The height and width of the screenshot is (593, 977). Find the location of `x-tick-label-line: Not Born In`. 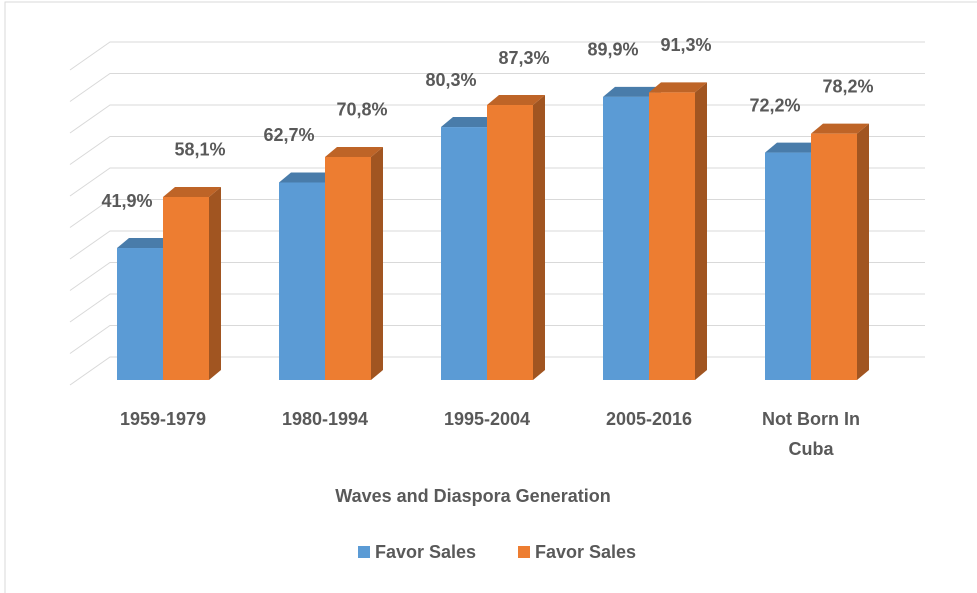

x-tick-label-line: Not Born In is located at coordinates (811, 419).